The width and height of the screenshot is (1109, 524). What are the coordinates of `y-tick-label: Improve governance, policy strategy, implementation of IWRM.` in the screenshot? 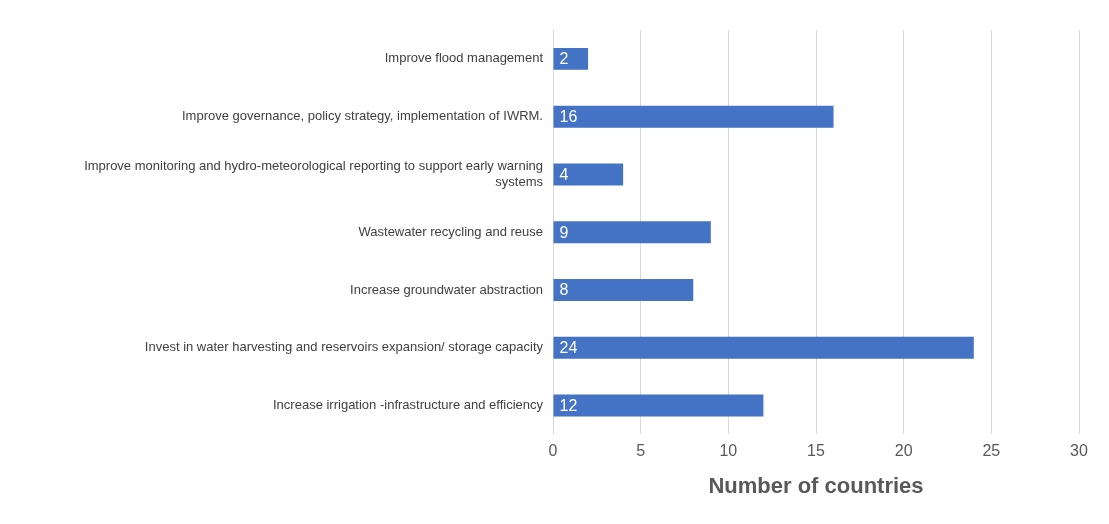 It's located at (362, 116).